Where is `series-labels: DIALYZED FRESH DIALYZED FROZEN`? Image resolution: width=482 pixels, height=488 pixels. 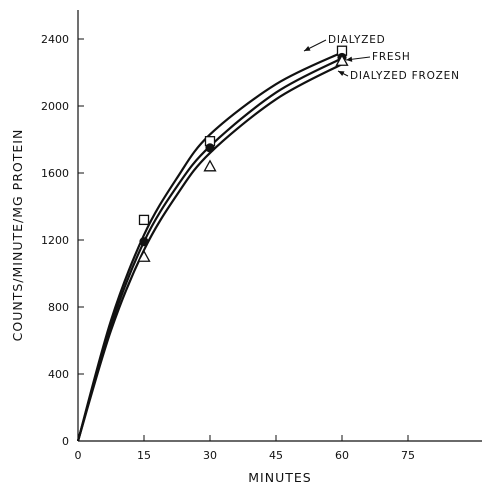
series-labels: DIALYZED FRESH DIALYZED FROZEN is located at coordinates (381, 58).